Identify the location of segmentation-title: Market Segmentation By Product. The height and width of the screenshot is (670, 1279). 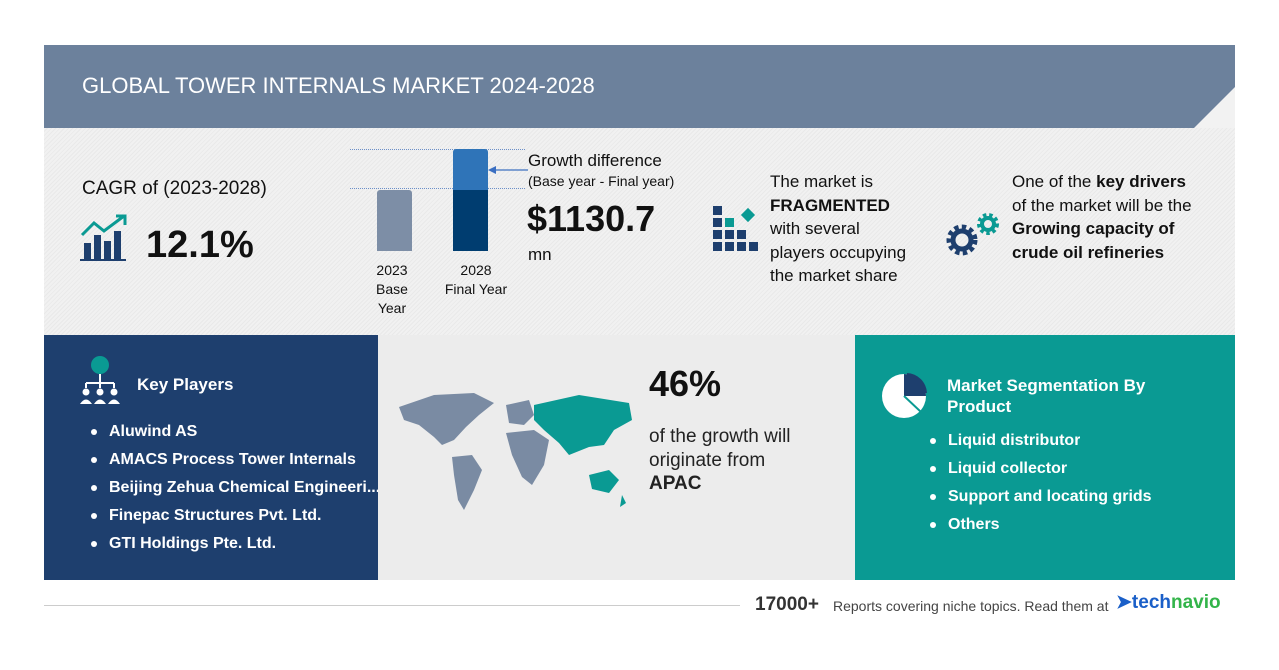
(1046, 396).